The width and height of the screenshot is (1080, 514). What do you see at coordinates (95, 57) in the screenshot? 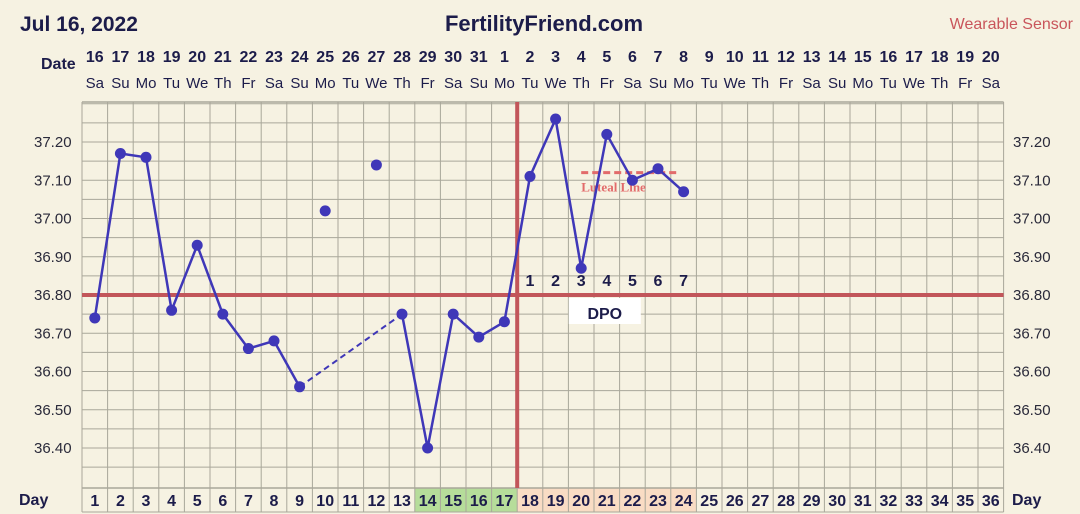
I see `date-label: 16` at bounding box center [95, 57].